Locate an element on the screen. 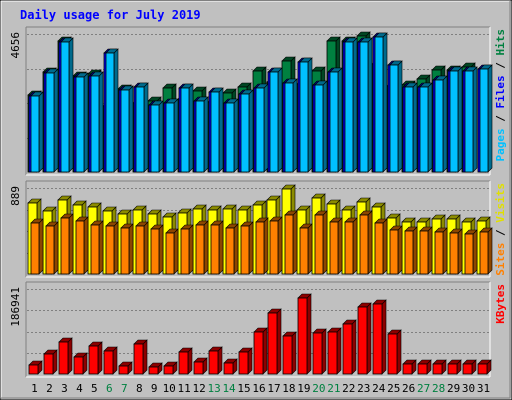  x-tick-label-day-25: 25 is located at coordinates (393, 388).